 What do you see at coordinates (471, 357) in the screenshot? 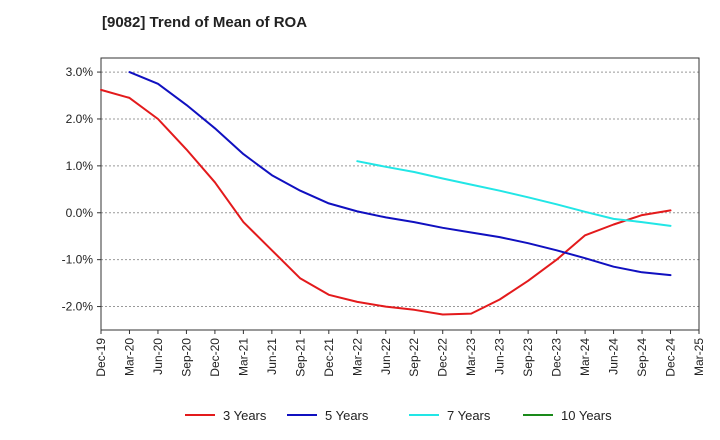
I see `x-tick-label: Mar-23` at bounding box center [471, 357].